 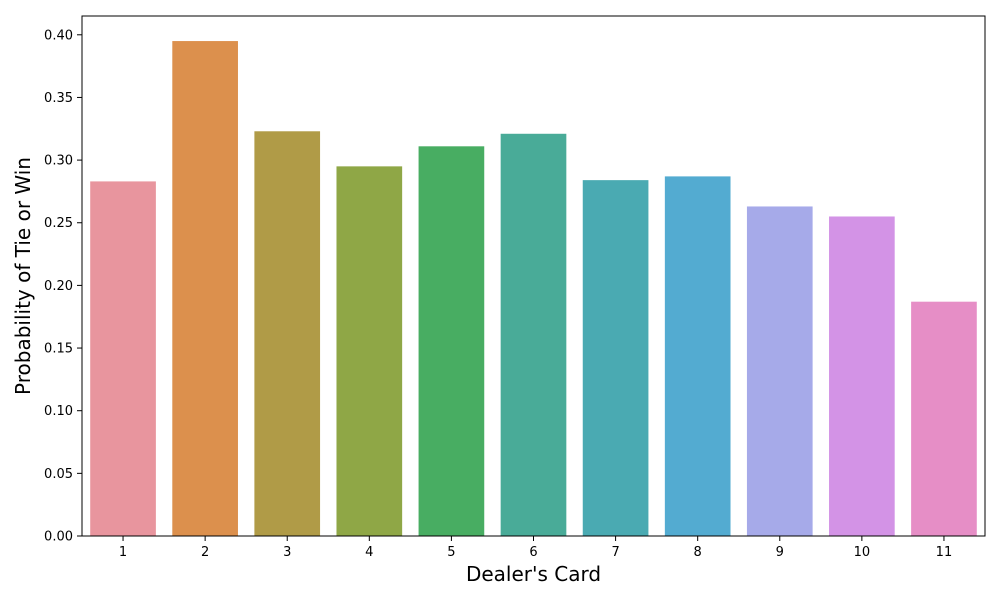 What do you see at coordinates (780, 552) in the screenshot?
I see `x-tick-label: 9` at bounding box center [780, 552].